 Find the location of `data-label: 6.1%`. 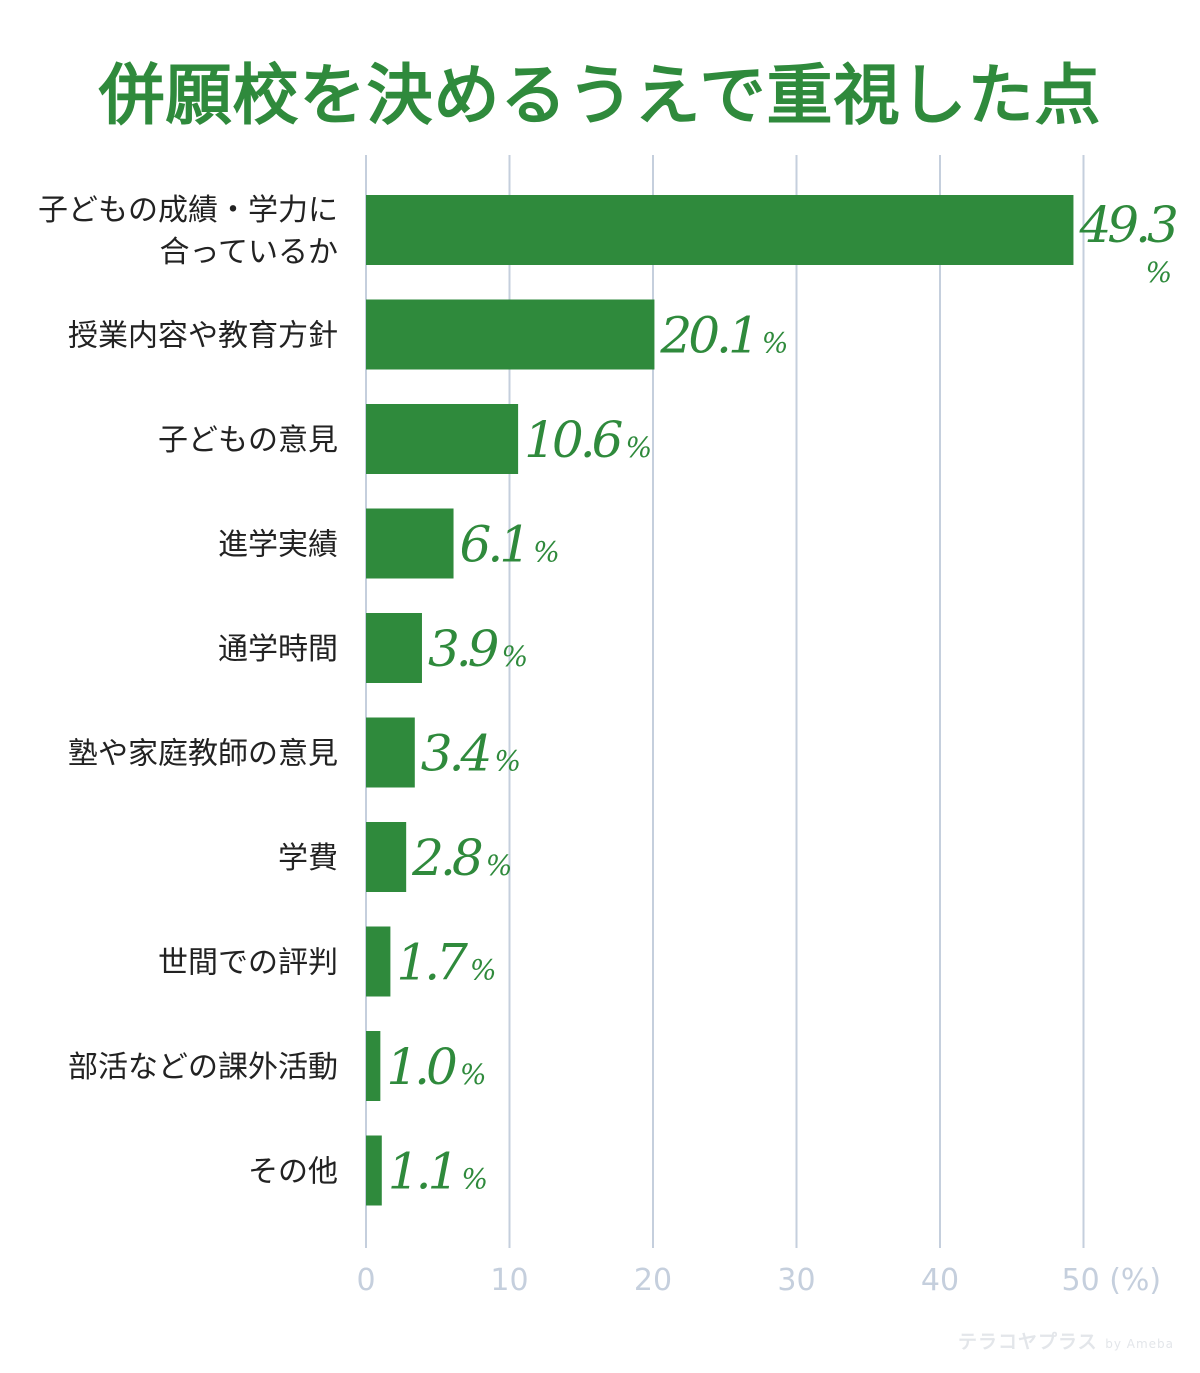

data-label: 6.1% is located at coordinates (510, 545).